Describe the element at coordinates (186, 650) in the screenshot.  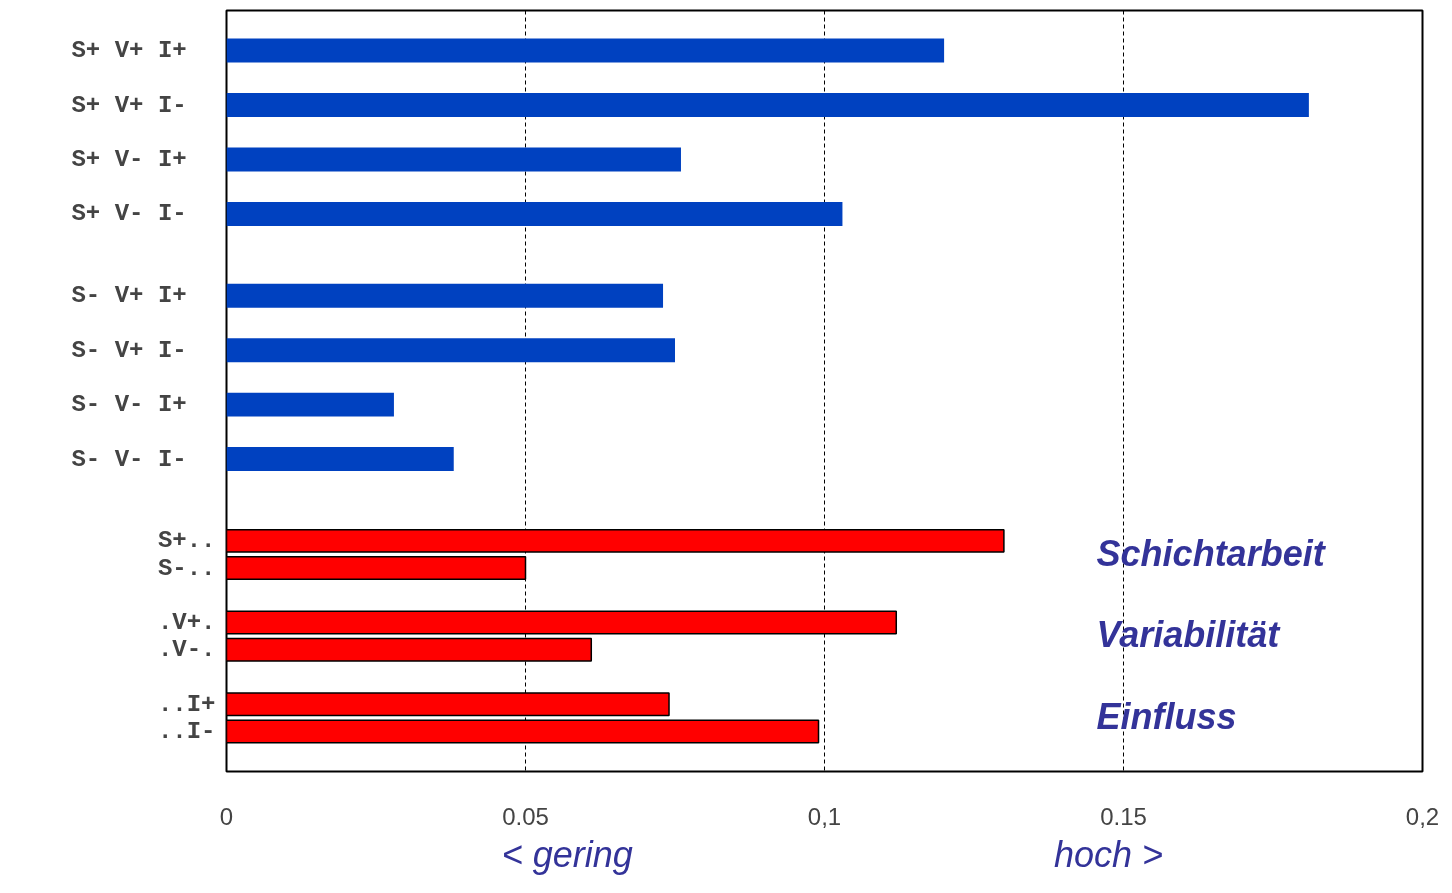
I see `y-tick-label: .V-.` at that location.